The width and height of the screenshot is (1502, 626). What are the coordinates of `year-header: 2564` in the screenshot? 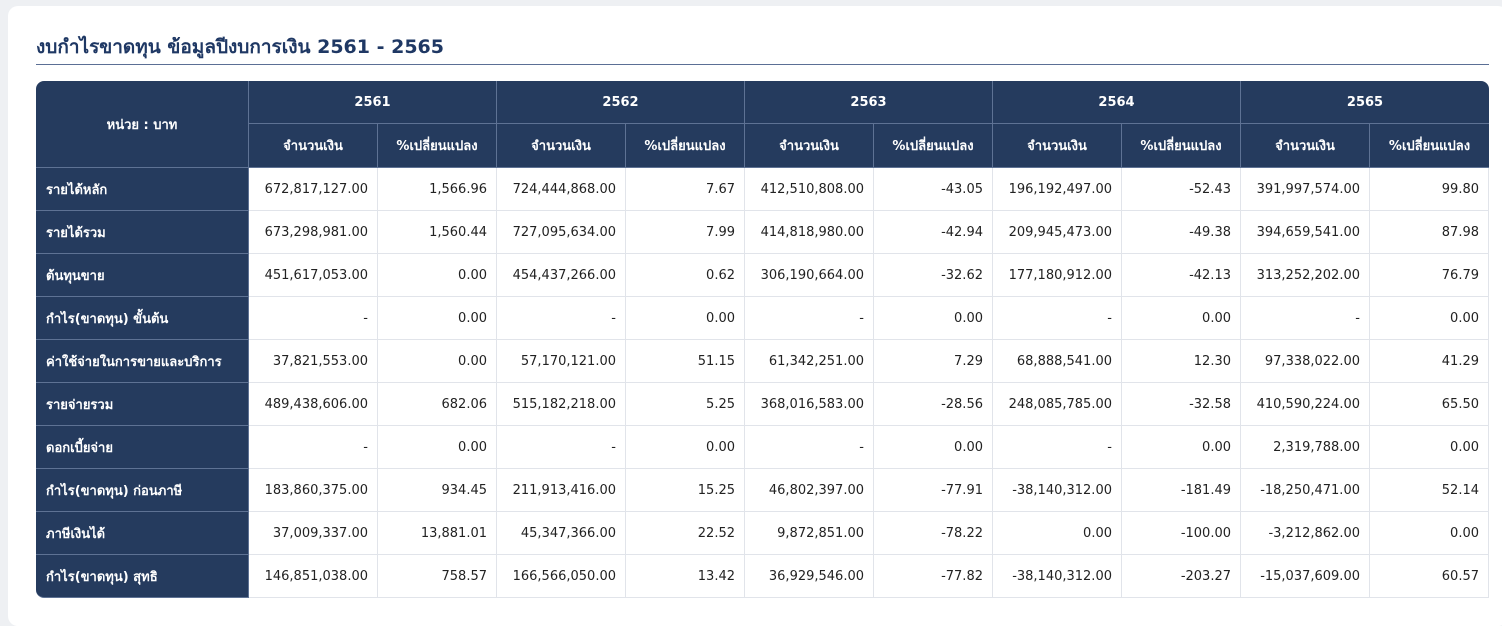 It's located at (1117, 102).